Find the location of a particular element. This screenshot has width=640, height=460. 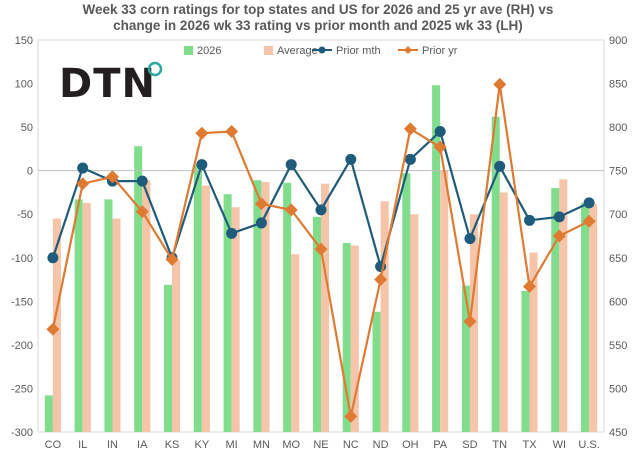

y-left-tick-label: -200 is located at coordinates (22, 346).